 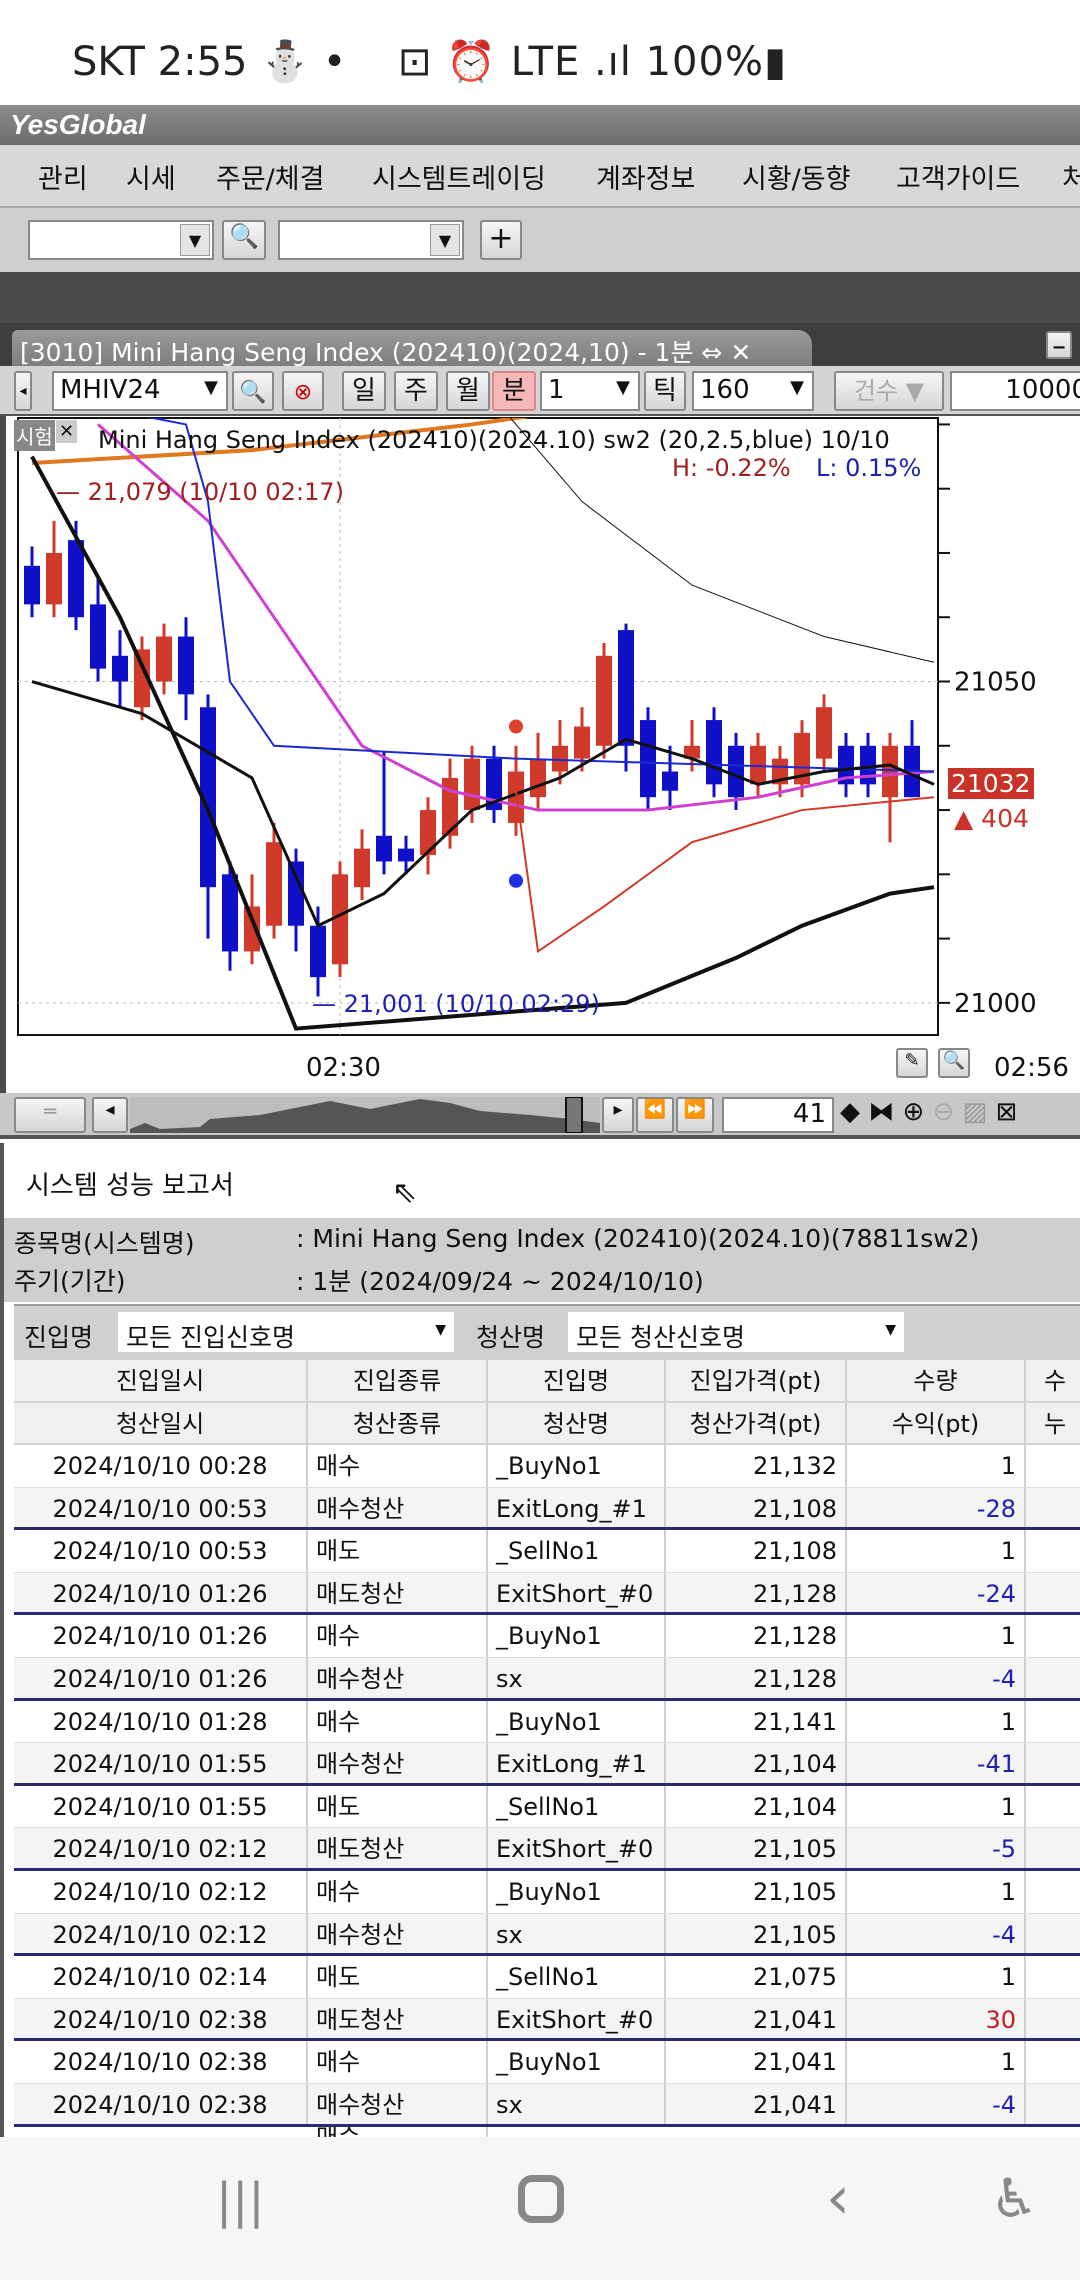 What do you see at coordinates (741, 352) in the screenshot?
I see `close-icon: ✕` at bounding box center [741, 352].